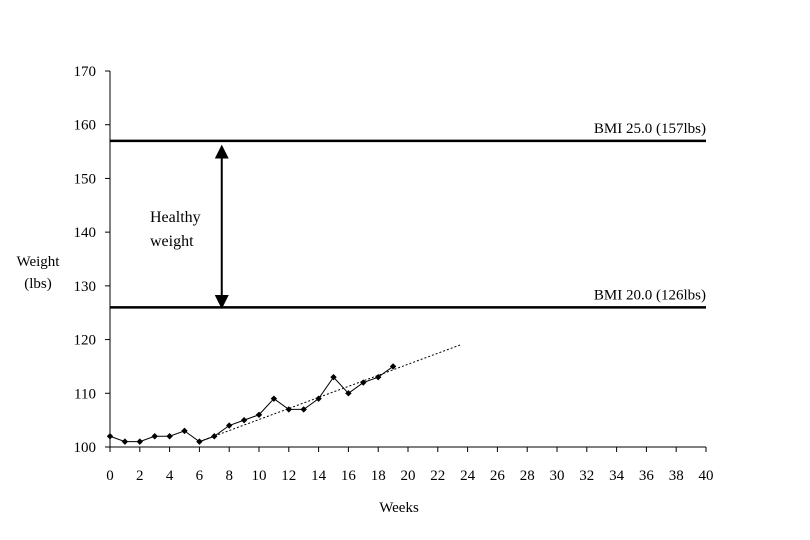 The height and width of the screenshot is (540, 810). Describe the element at coordinates (85, 233) in the screenshot. I see `y-tick-label: 140` at that location.